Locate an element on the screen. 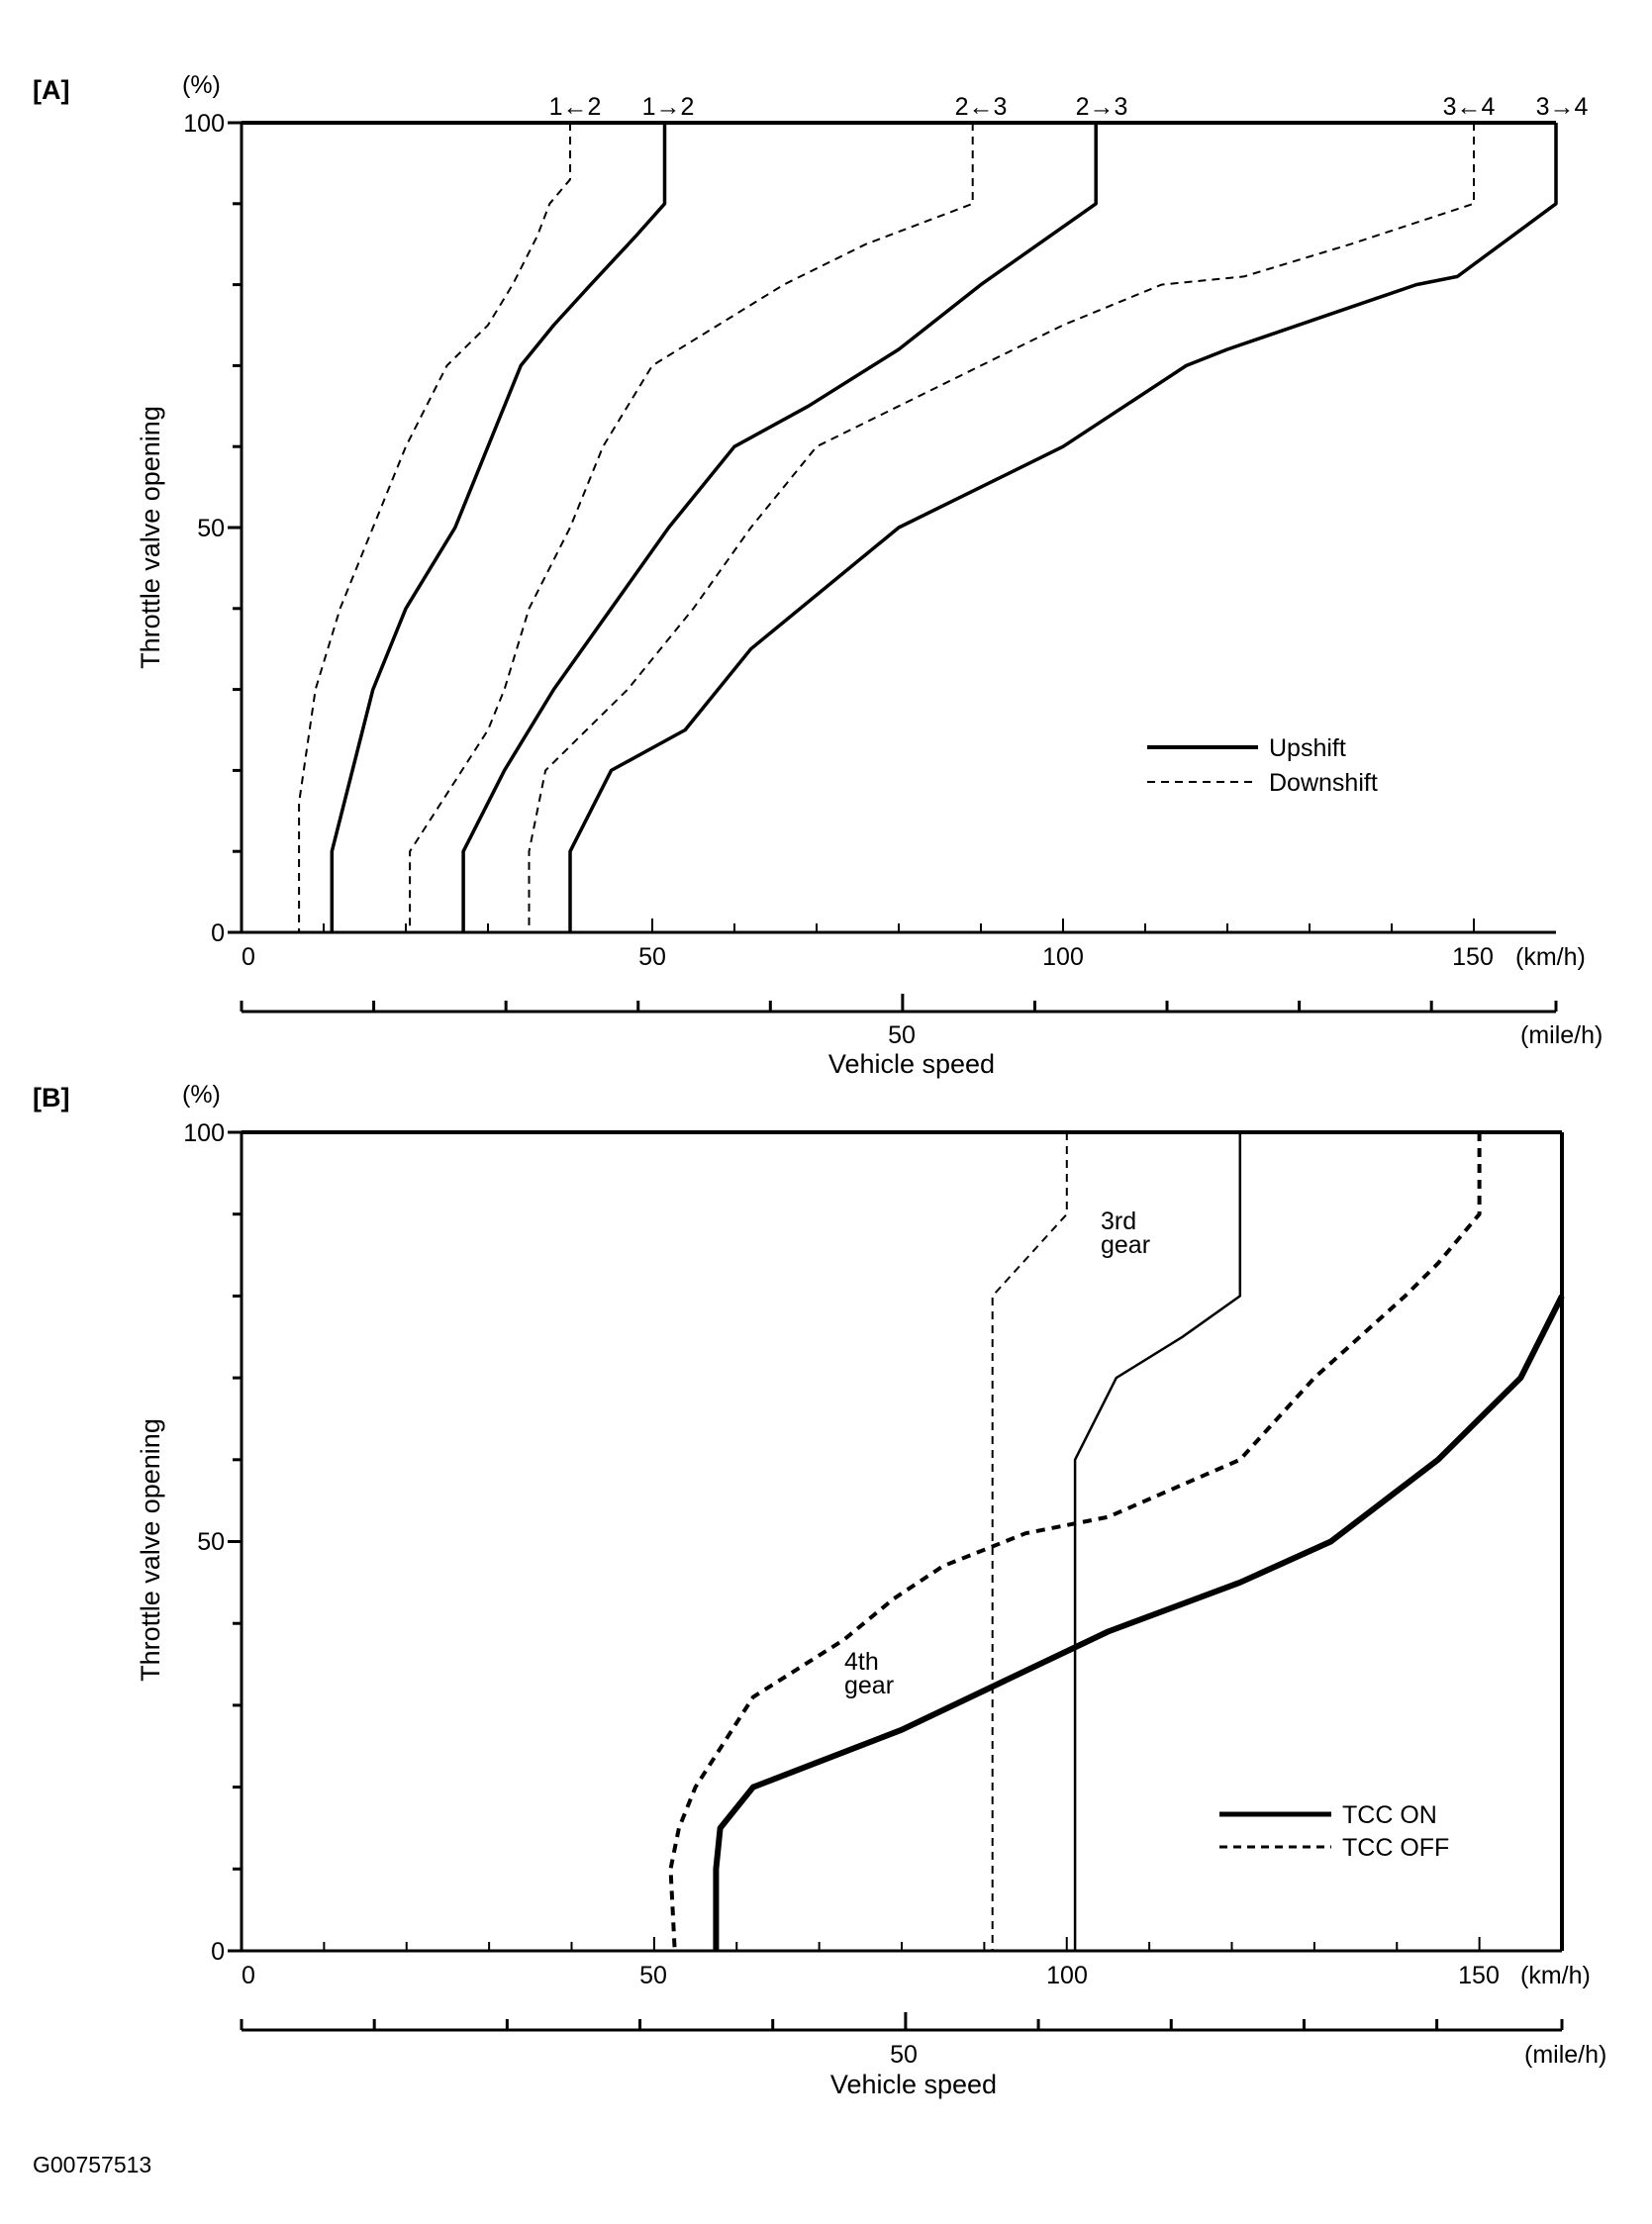  series-line-tcc-off-3rd-gear is located at coordinates (1029, 1541).